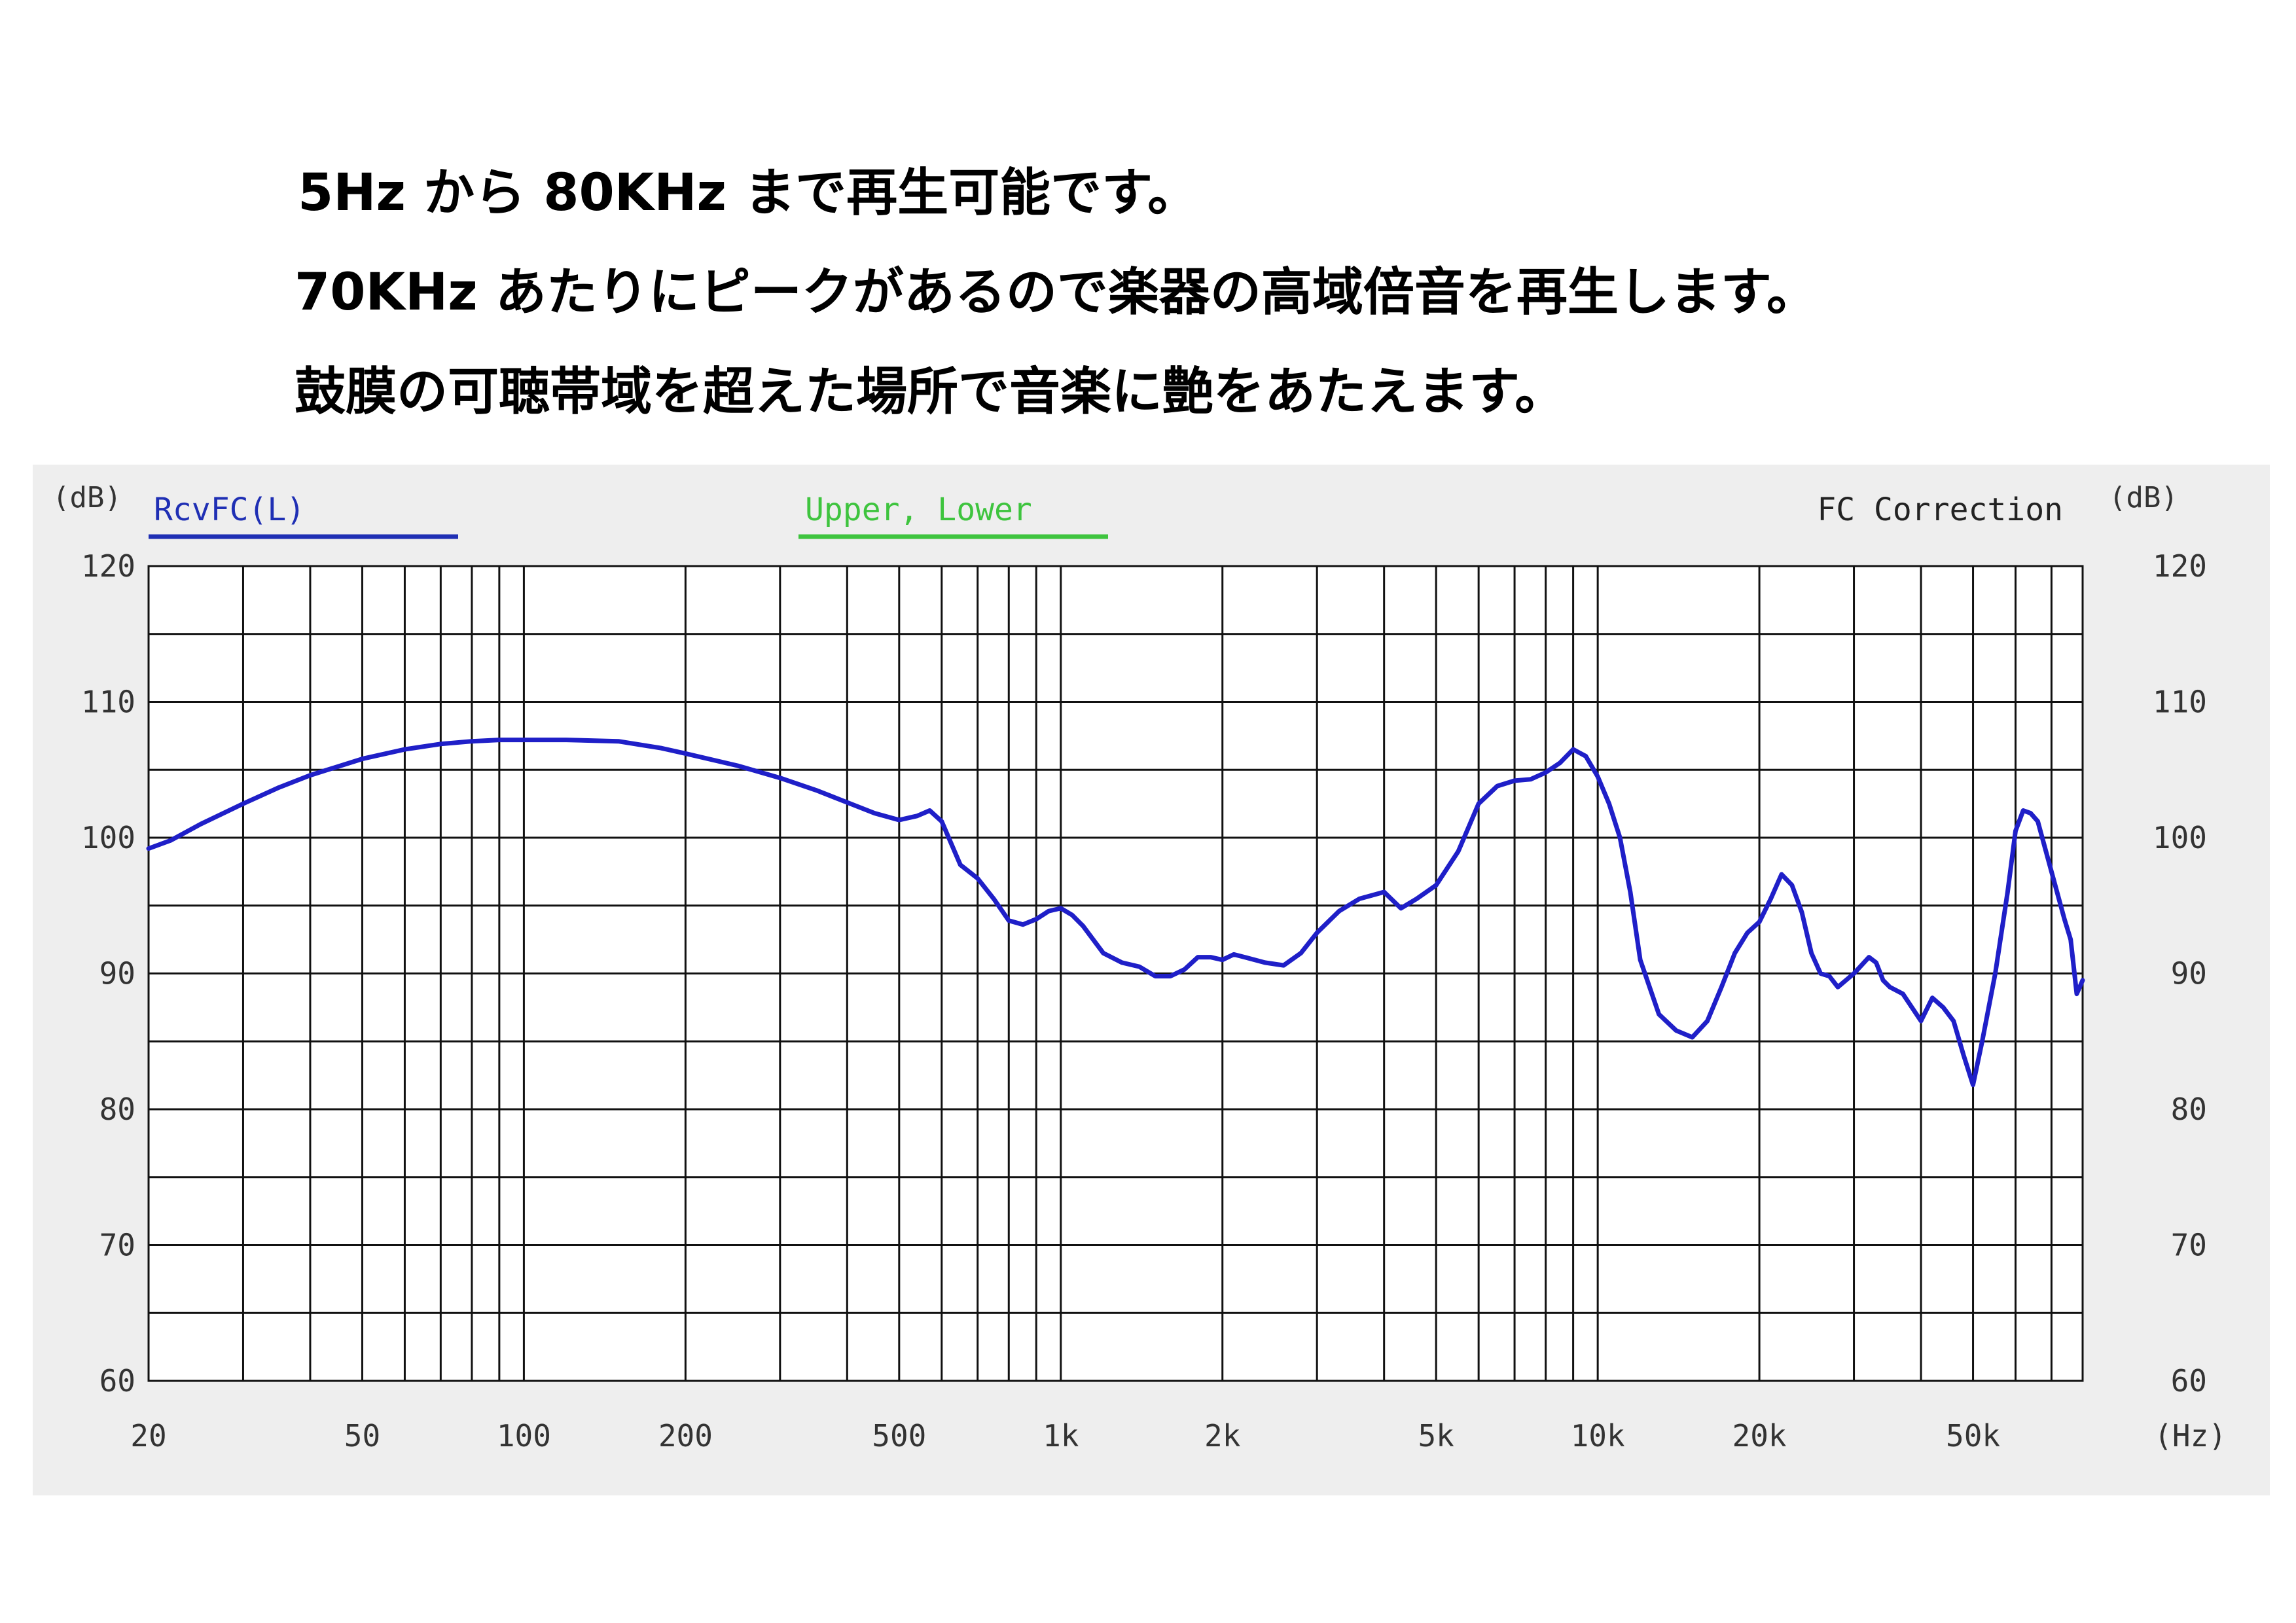  What do you see at coordinates (2189, 1109) in the screenshot?
I see `y-tick-label-right: 80` at bounding box center [2189, 1109].